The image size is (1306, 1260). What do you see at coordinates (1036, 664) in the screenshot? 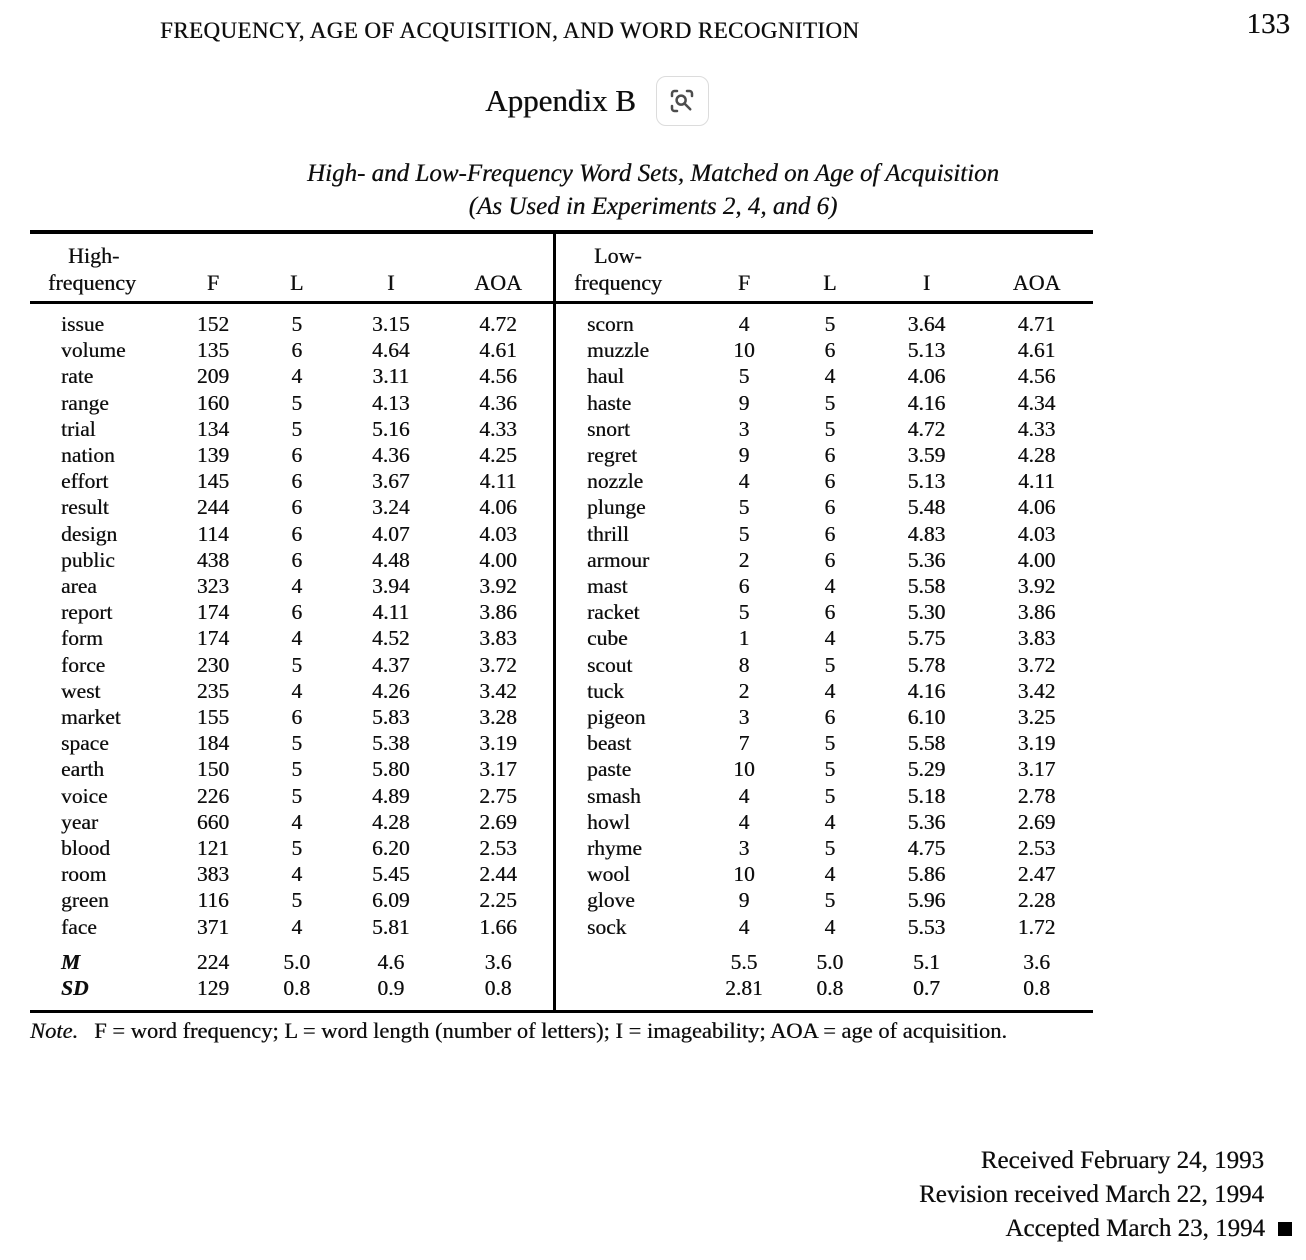
I see `value-cell: 3.72` at bounding box center [1036, 664].